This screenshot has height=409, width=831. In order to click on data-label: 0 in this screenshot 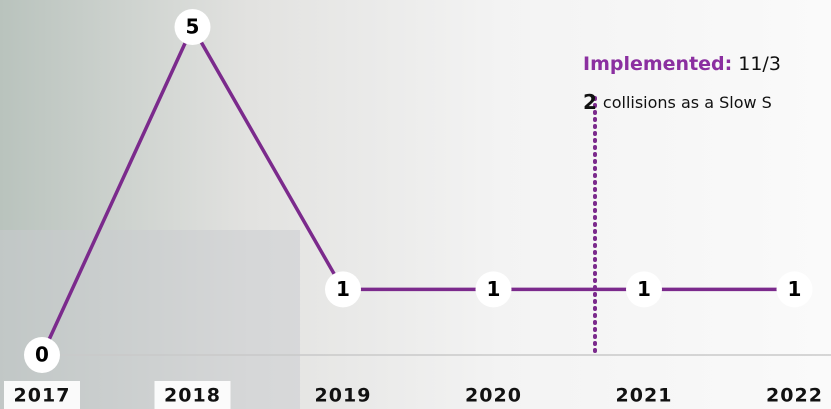, I will do `click(42, 355)`.